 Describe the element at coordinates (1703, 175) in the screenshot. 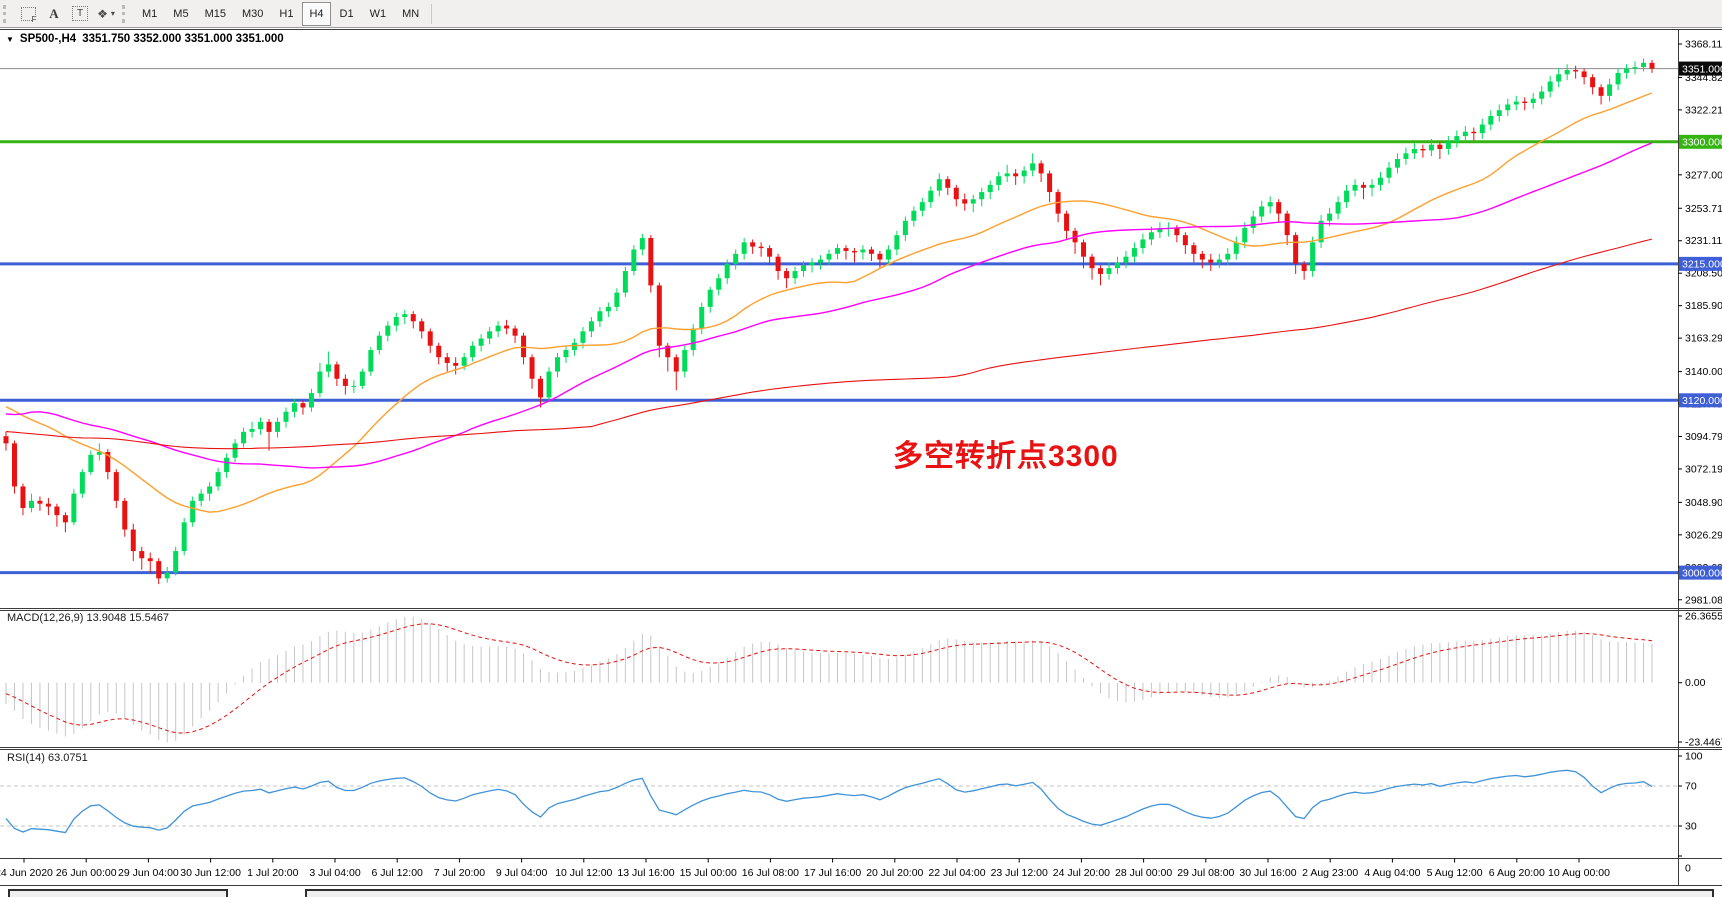

I see `svg-text: 3277.005` at that location.